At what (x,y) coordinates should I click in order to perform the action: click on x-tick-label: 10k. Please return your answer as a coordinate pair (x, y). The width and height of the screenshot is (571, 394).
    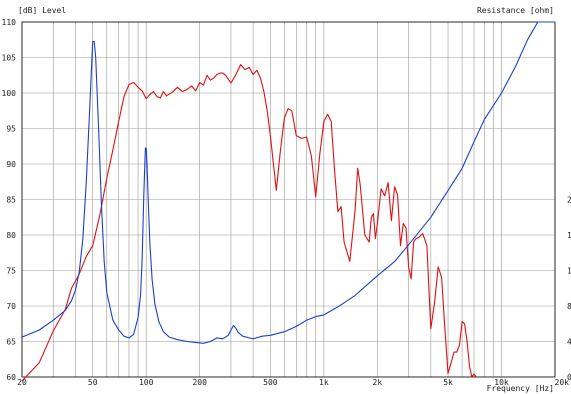
    Looking at the image, I should click on (501, 382).